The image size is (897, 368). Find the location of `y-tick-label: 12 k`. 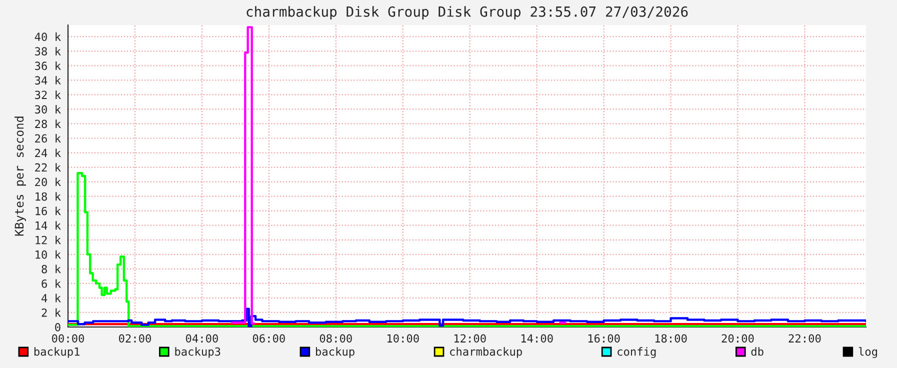

y-tick-label: 12 k is located at coordinates (48, 240).